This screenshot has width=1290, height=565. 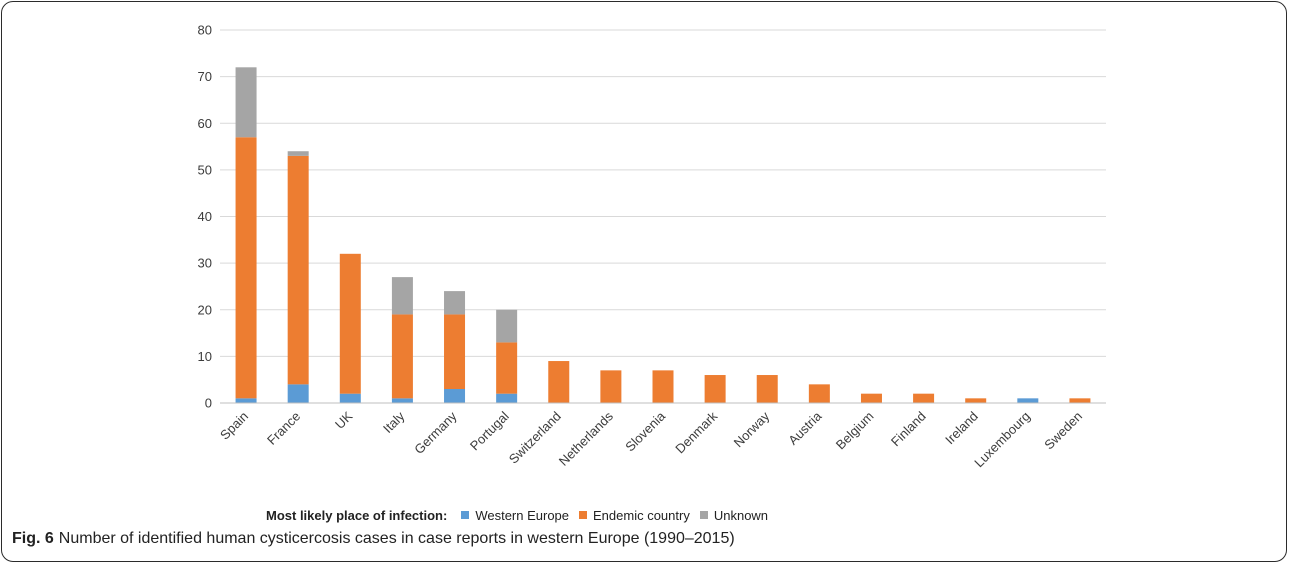 I want to click on bar-germany-western-europe, so click(x=455, y=396).